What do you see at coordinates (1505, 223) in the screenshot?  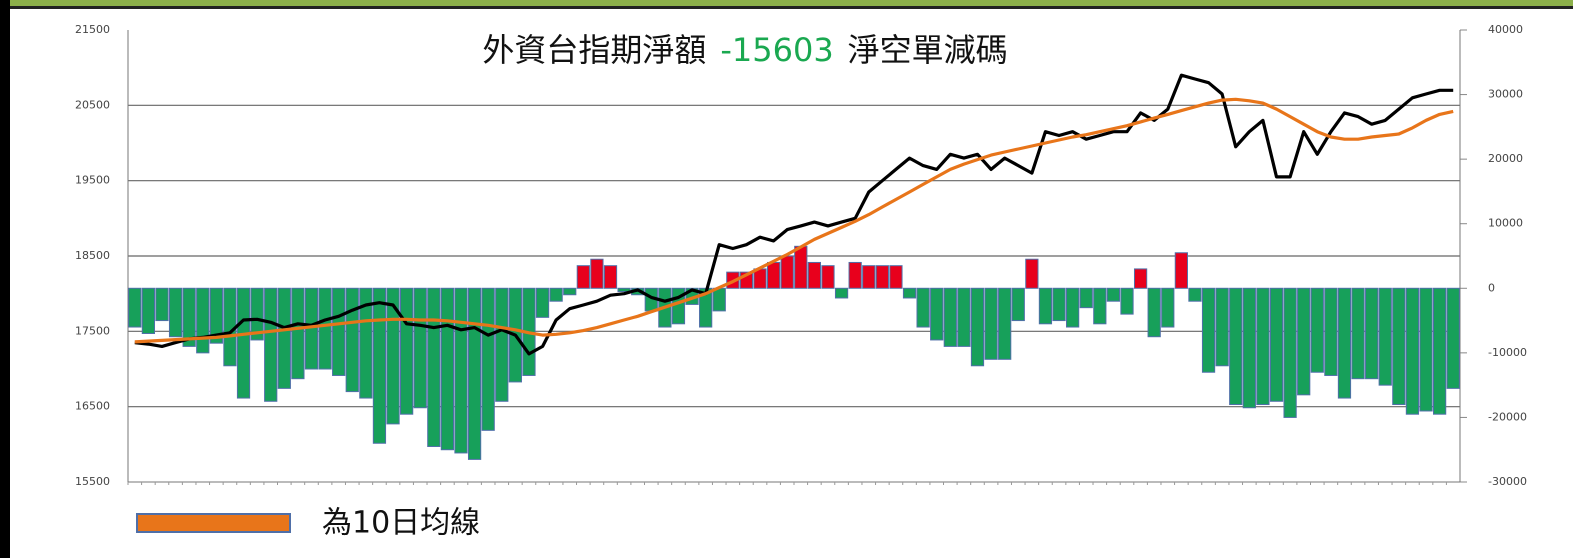 I see `y2-tick-label: 10000` at bounding box center [1505, 223].